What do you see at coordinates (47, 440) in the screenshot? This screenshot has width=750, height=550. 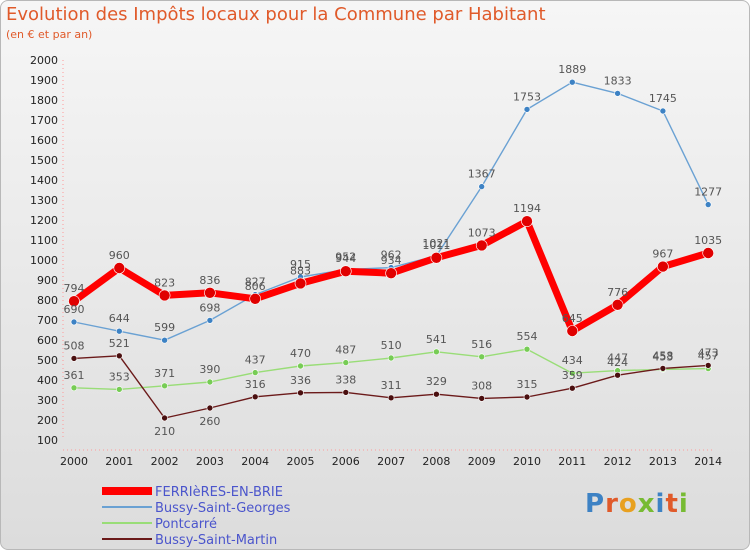 I see `y-tick-label: 100` at bounding box center [47, 440].